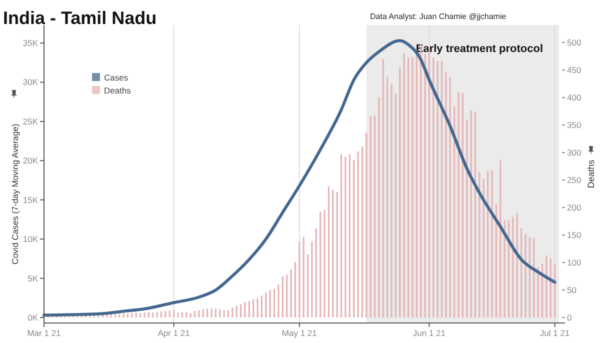 The height and width of the screenshot is (343, 600). I want to click on y-tick-label: 20K, so click(30, 161).